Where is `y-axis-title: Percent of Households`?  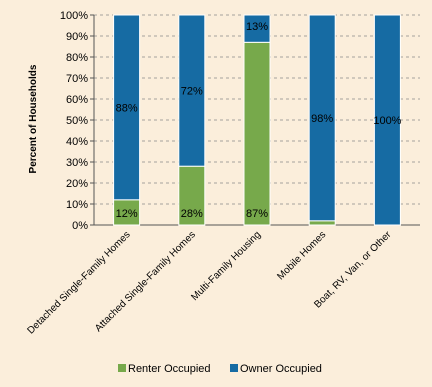 y-axis-title: Percent of Households is located at coordinates (33, 118).